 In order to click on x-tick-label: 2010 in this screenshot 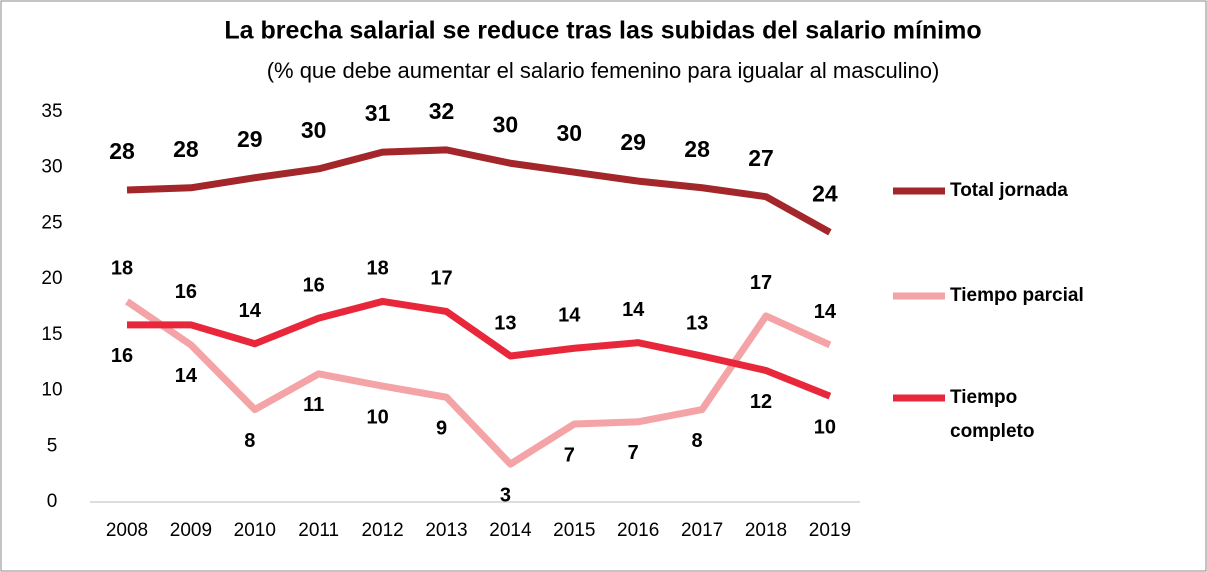, I will do `click(255, 530)`.